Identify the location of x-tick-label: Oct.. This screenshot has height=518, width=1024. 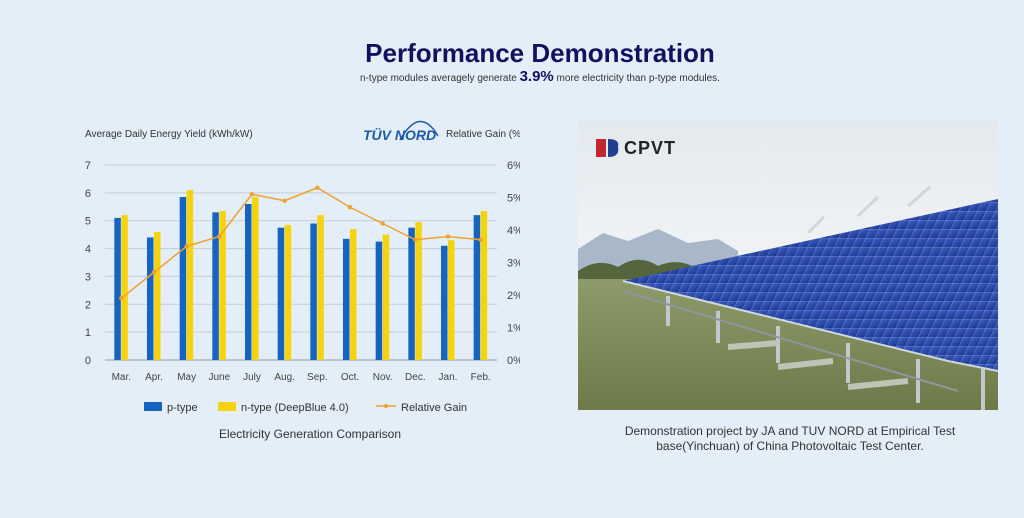
(350, 377).